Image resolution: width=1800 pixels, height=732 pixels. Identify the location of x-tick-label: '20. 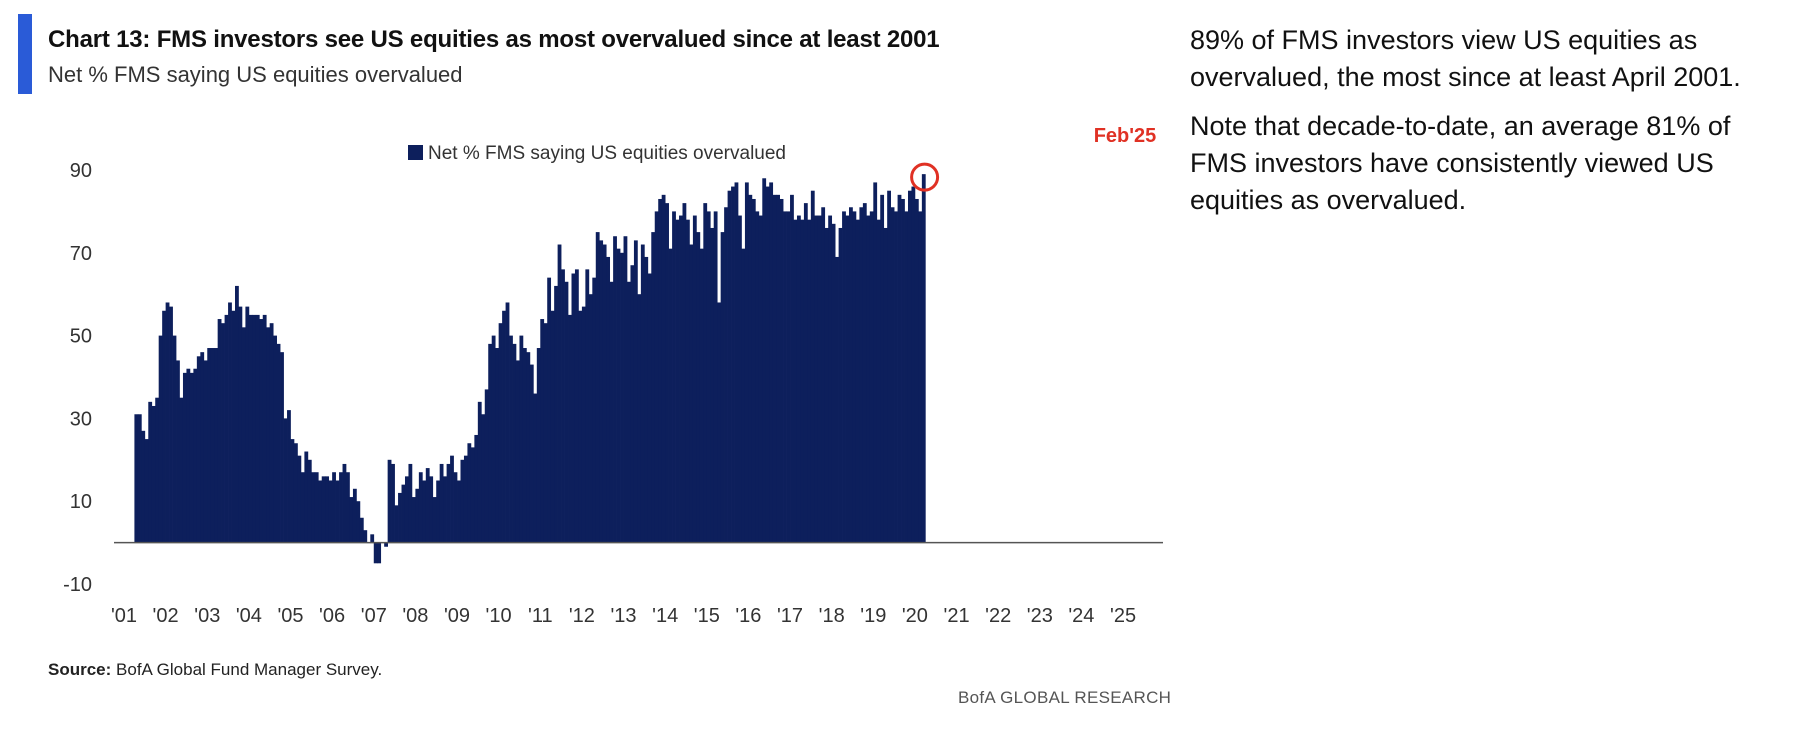
(915, 616).